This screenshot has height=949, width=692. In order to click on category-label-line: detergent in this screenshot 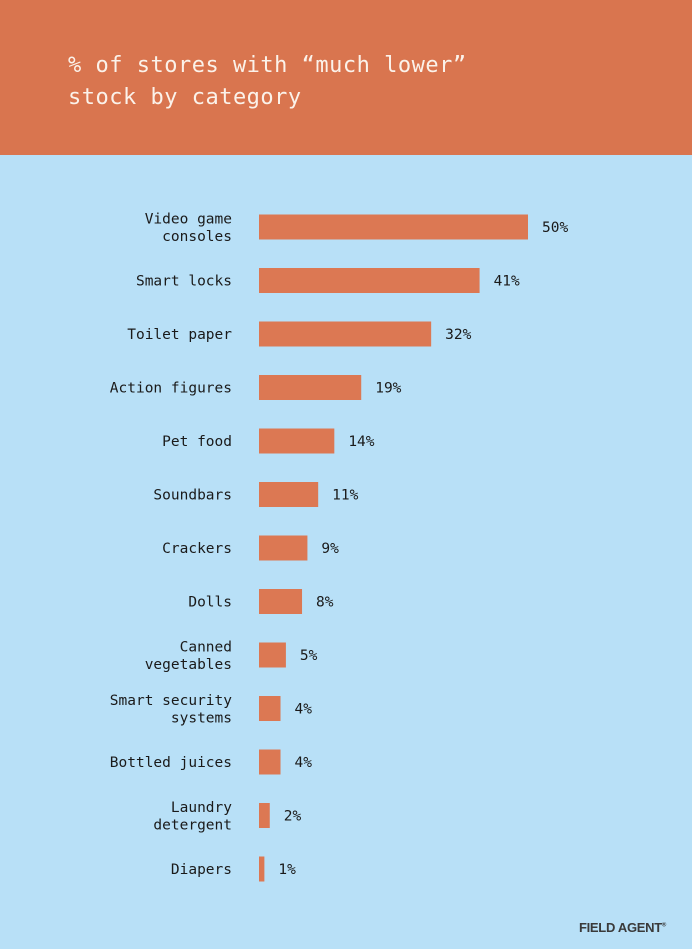, I will do `click(192, 825)`.